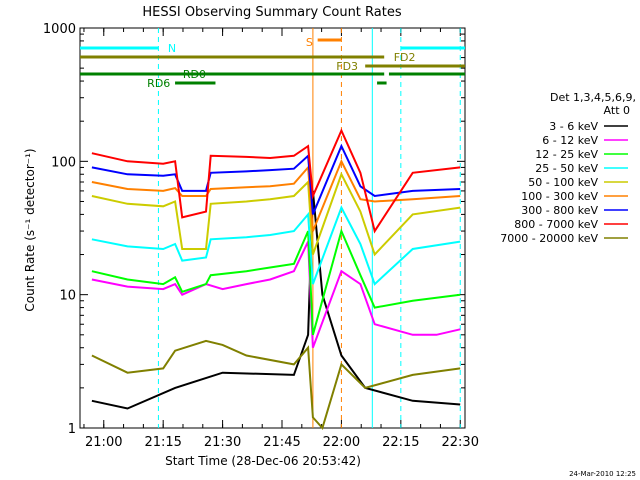  Describe the element at coordinates (602, 474) in the screenshot. I see `footer-date: 24-Mar-2010 12:25` at that location.